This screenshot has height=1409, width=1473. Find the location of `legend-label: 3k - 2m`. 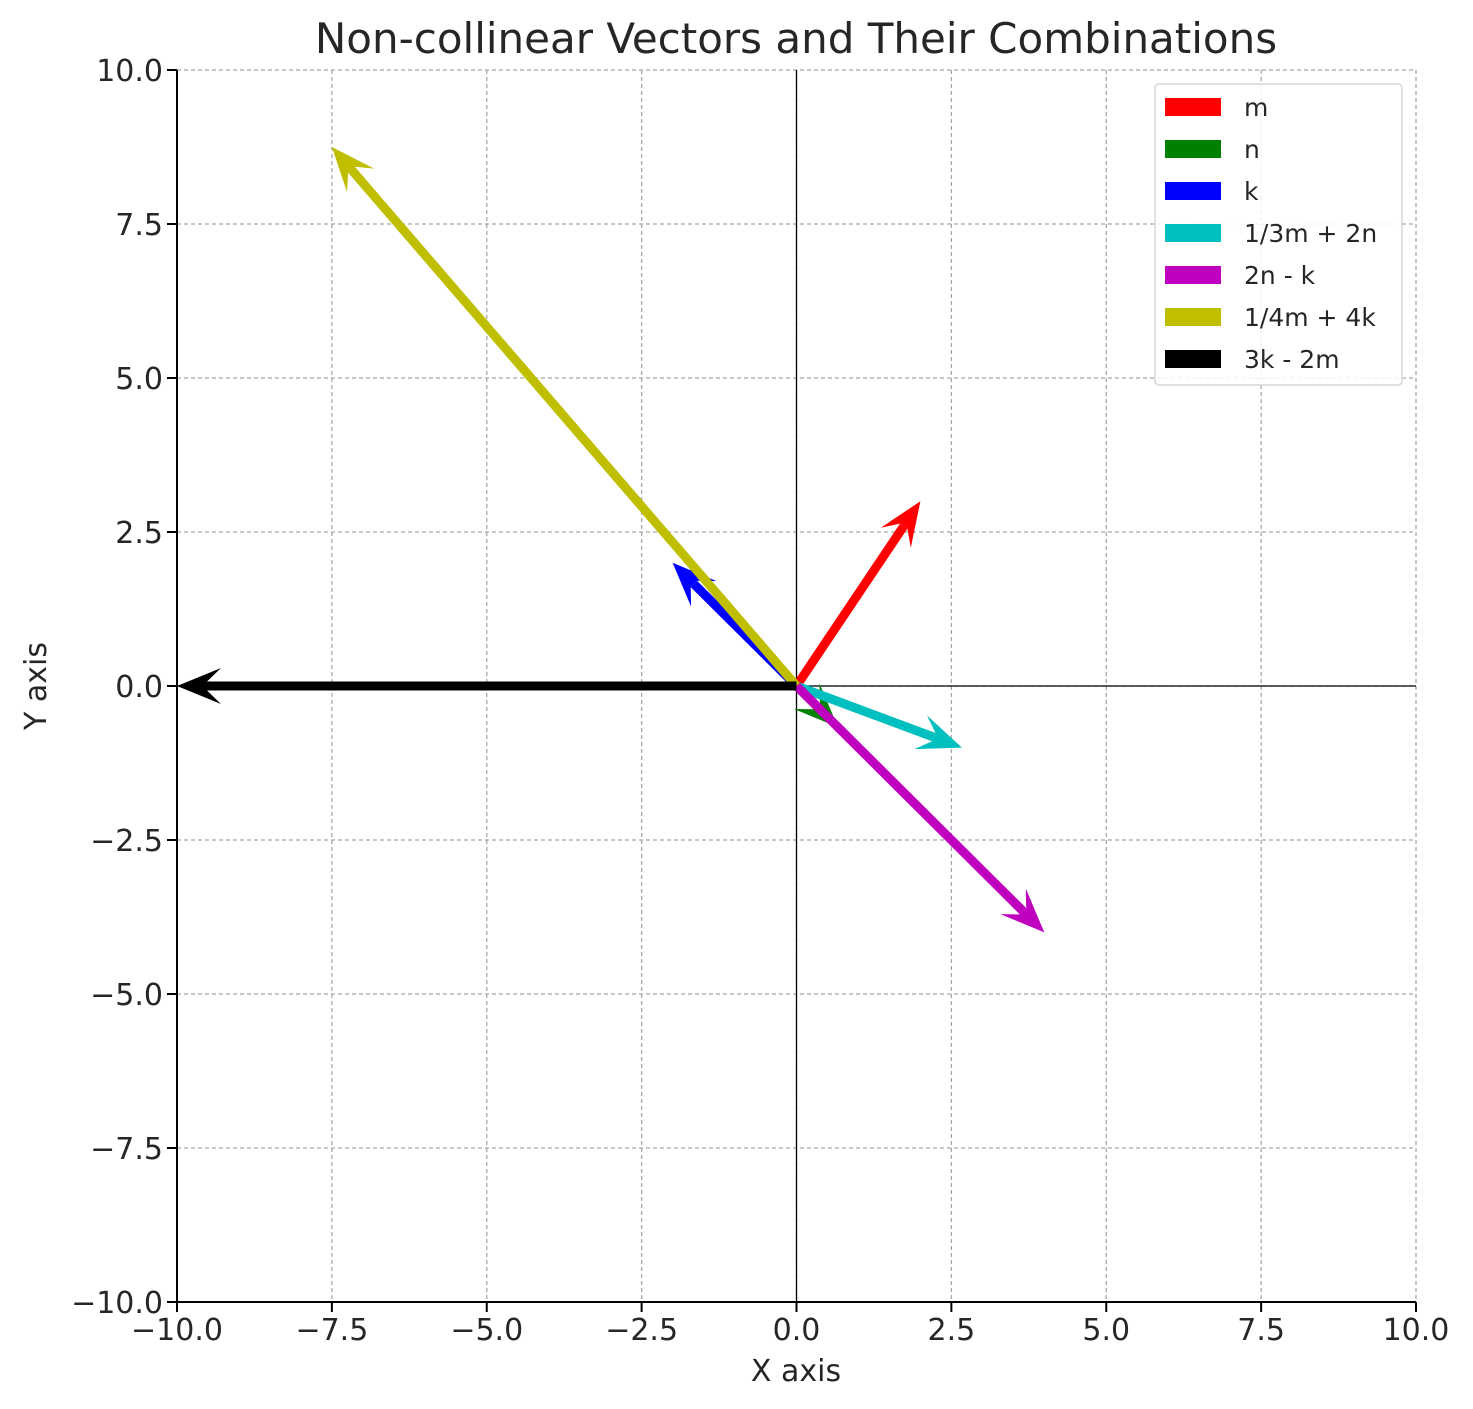

legend-label: 3k - 2m is located at coordinates (1292, 359).